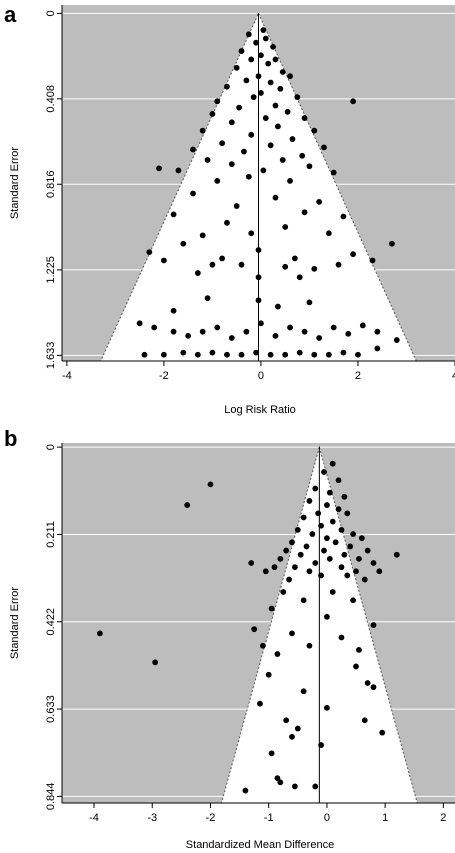  Describe the element at coordinates (10, 438) in the screenshot. I see `panel-label-b: b` at that location.